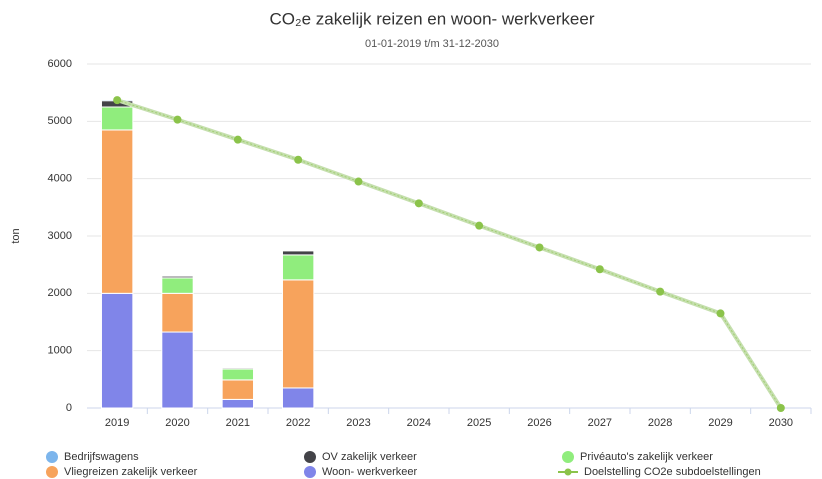 This screenshot has width=822, height=479. What do you see at coordinates (238, 423) in the screenshot?
I see `x-tick-label: 2021` at bounding box center [238, 423].